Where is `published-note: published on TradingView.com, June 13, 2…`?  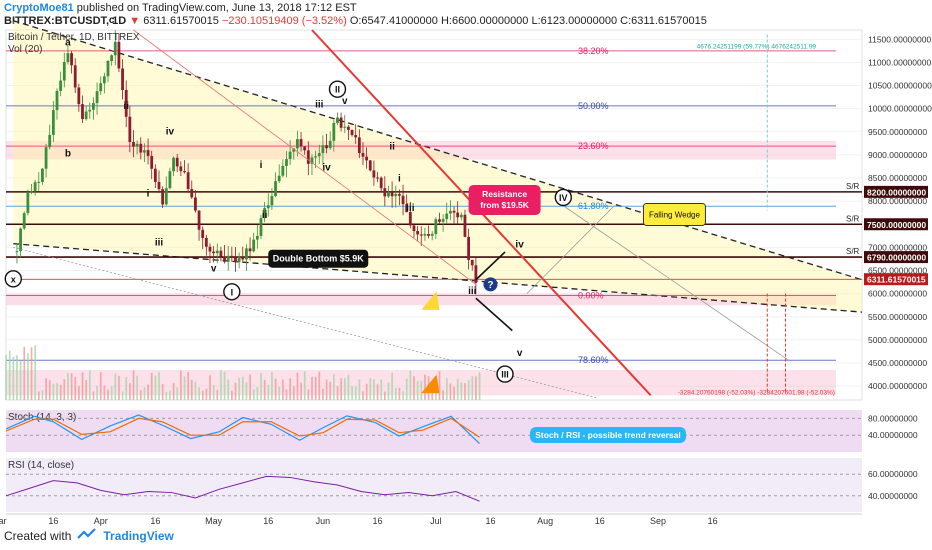
published-note: published on TradingView.com, June 13, 2… is located at coordinates (216, 8).